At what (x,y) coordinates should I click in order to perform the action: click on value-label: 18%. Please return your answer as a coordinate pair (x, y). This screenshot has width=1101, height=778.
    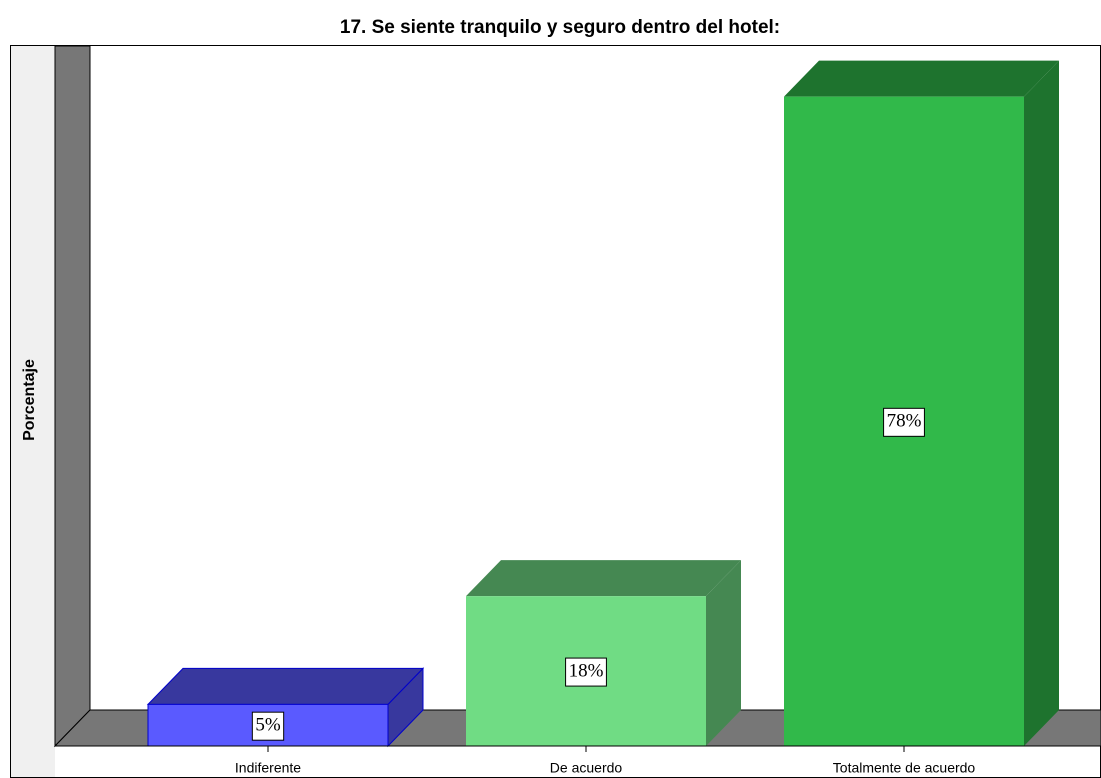
    Looking at the image, I should click on (586, 670).